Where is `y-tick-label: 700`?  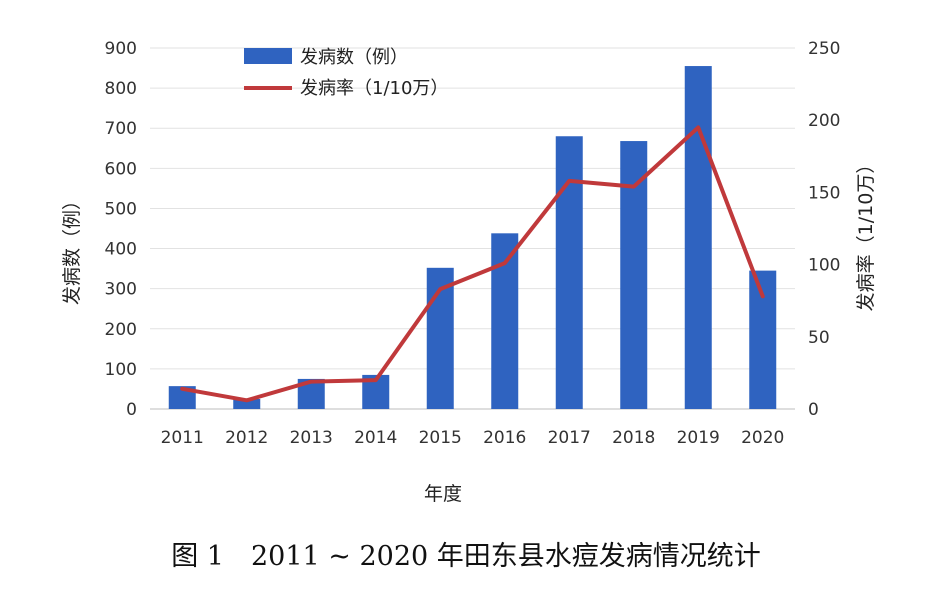
y-tick-label: 700 is located at coordinates (121, 129).